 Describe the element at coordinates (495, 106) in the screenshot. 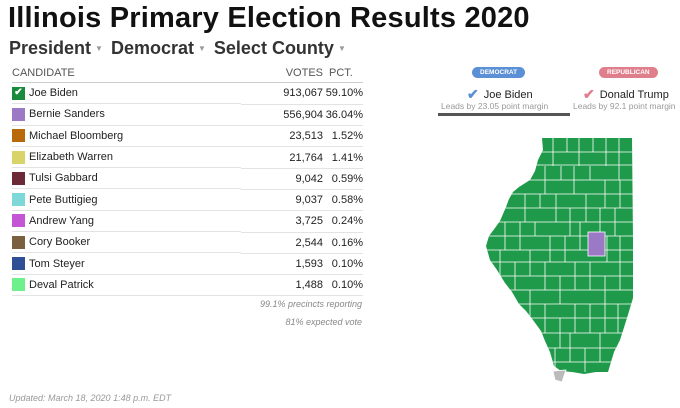

I see `democrat-margin: Leads by 23.05 point margin` at that location.